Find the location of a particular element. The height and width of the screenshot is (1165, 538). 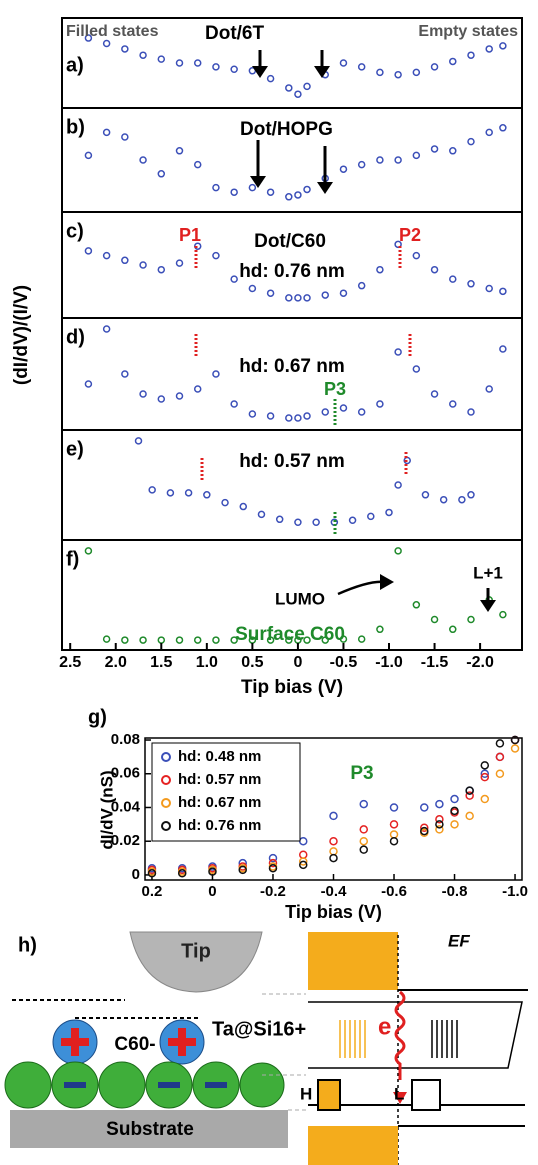

annotation: hd: 0.67 nm is located at coordinates (292, 366).